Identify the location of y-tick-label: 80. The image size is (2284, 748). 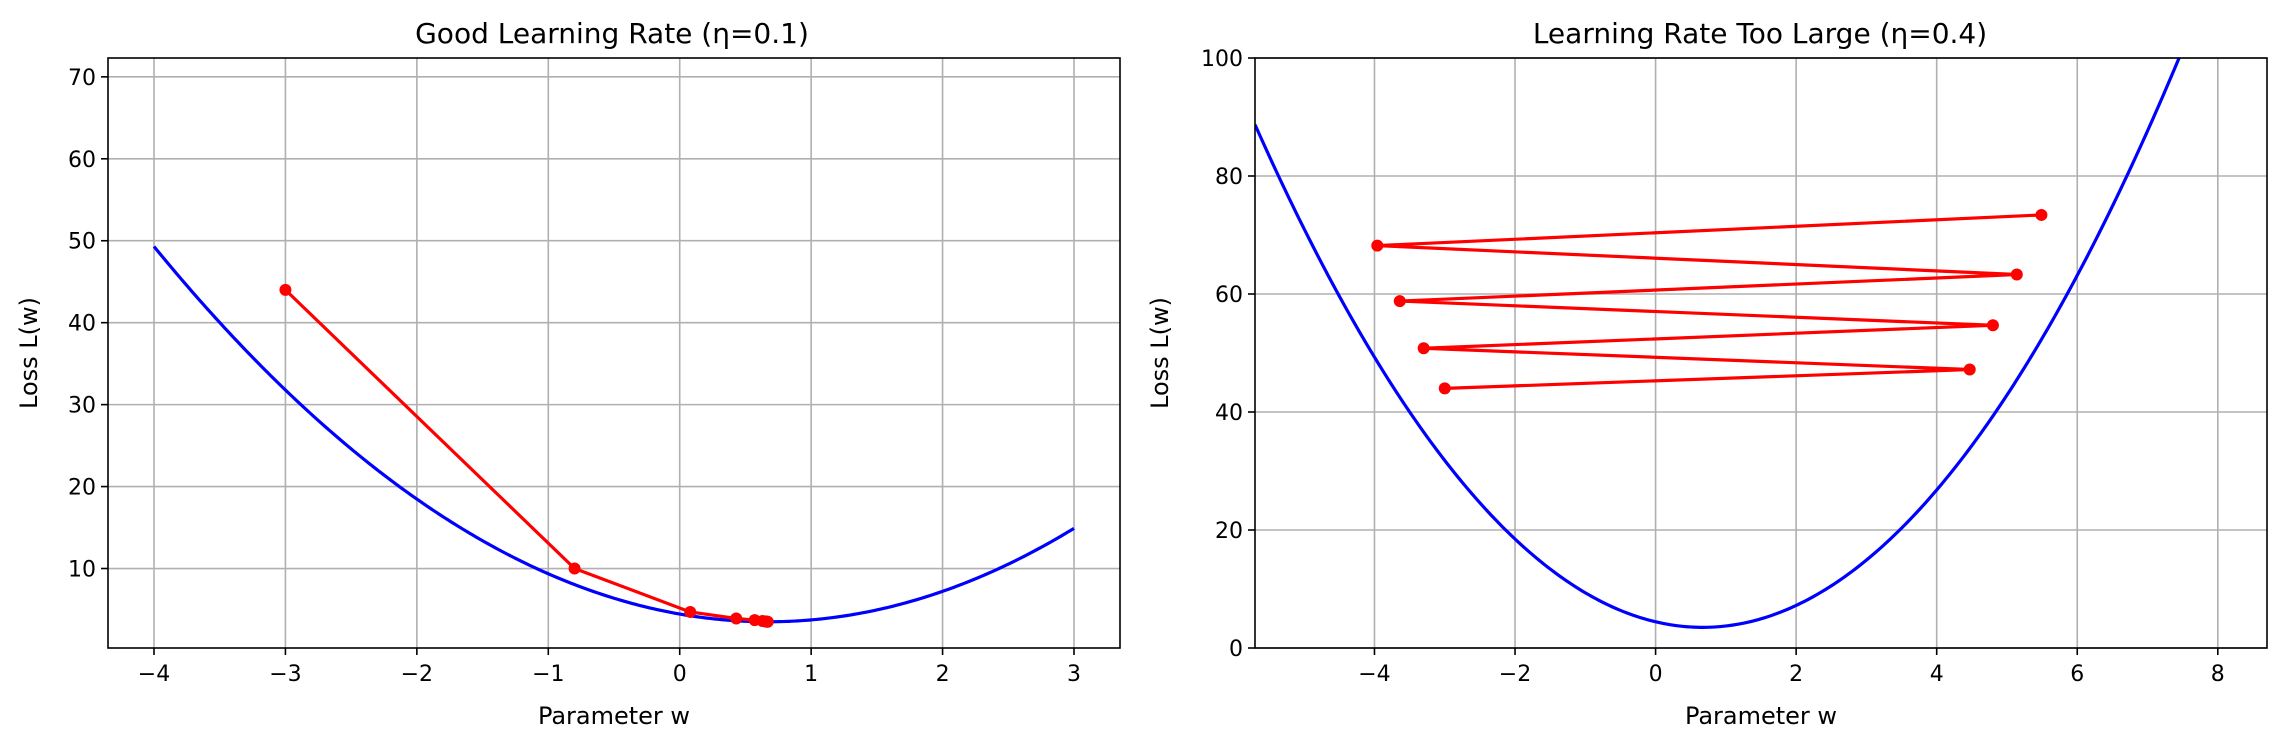
(1229, 177).